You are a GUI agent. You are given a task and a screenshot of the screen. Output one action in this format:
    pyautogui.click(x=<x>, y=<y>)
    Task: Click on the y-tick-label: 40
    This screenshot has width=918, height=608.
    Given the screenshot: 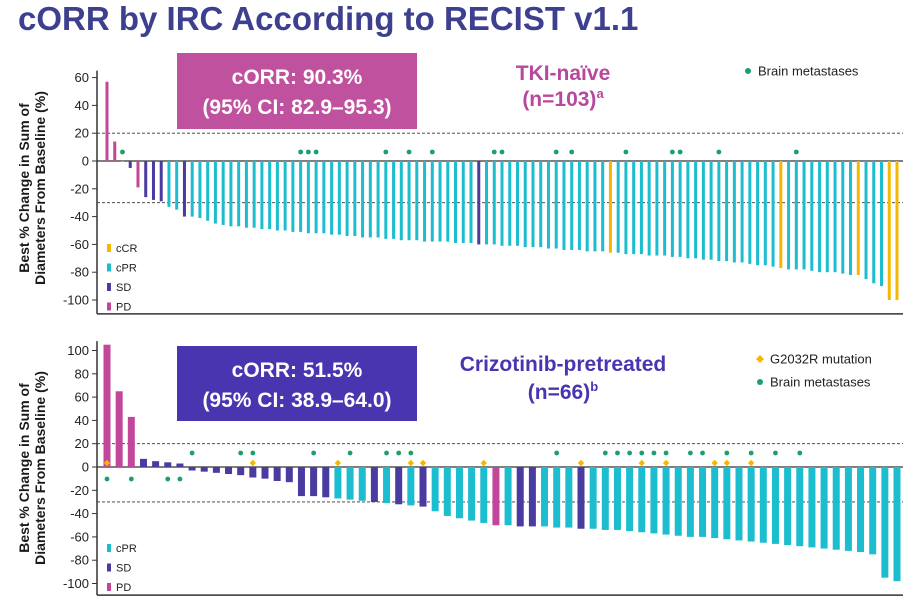 What is the action you would take?
    pyautogui.click(x=82, y=105)
    